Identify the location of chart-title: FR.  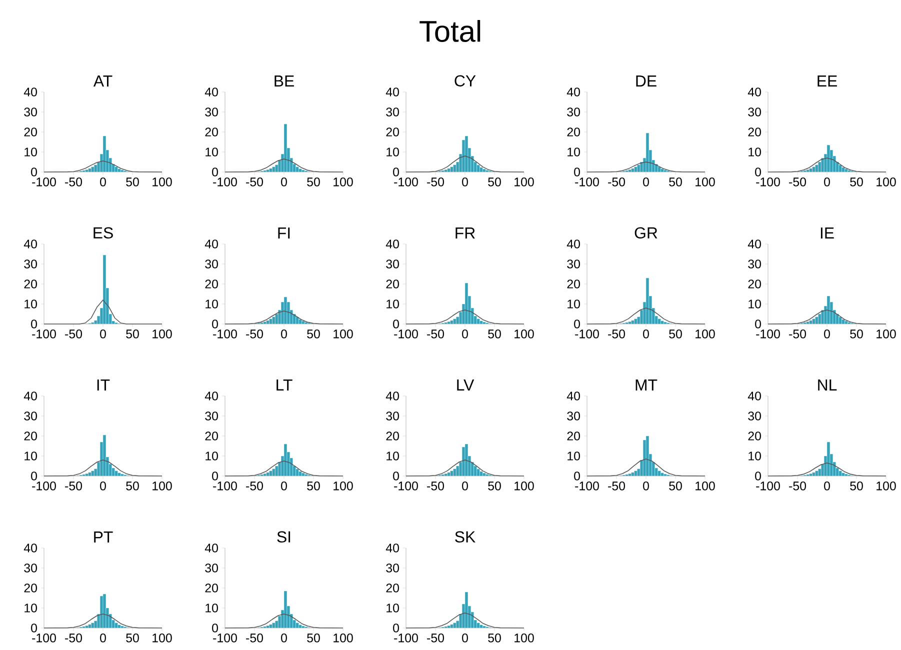
(465, 233).